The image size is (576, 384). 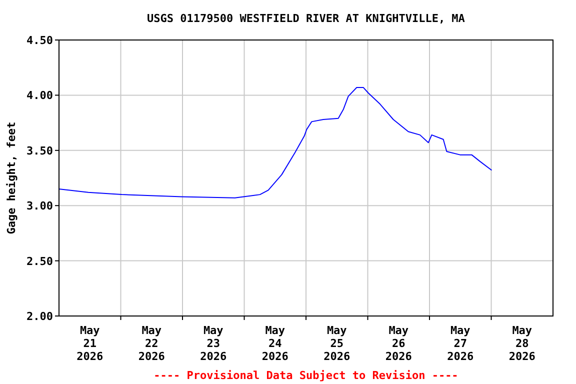 I want to click on x-tick-label: May 24 2026, so click(x=275, y=343).